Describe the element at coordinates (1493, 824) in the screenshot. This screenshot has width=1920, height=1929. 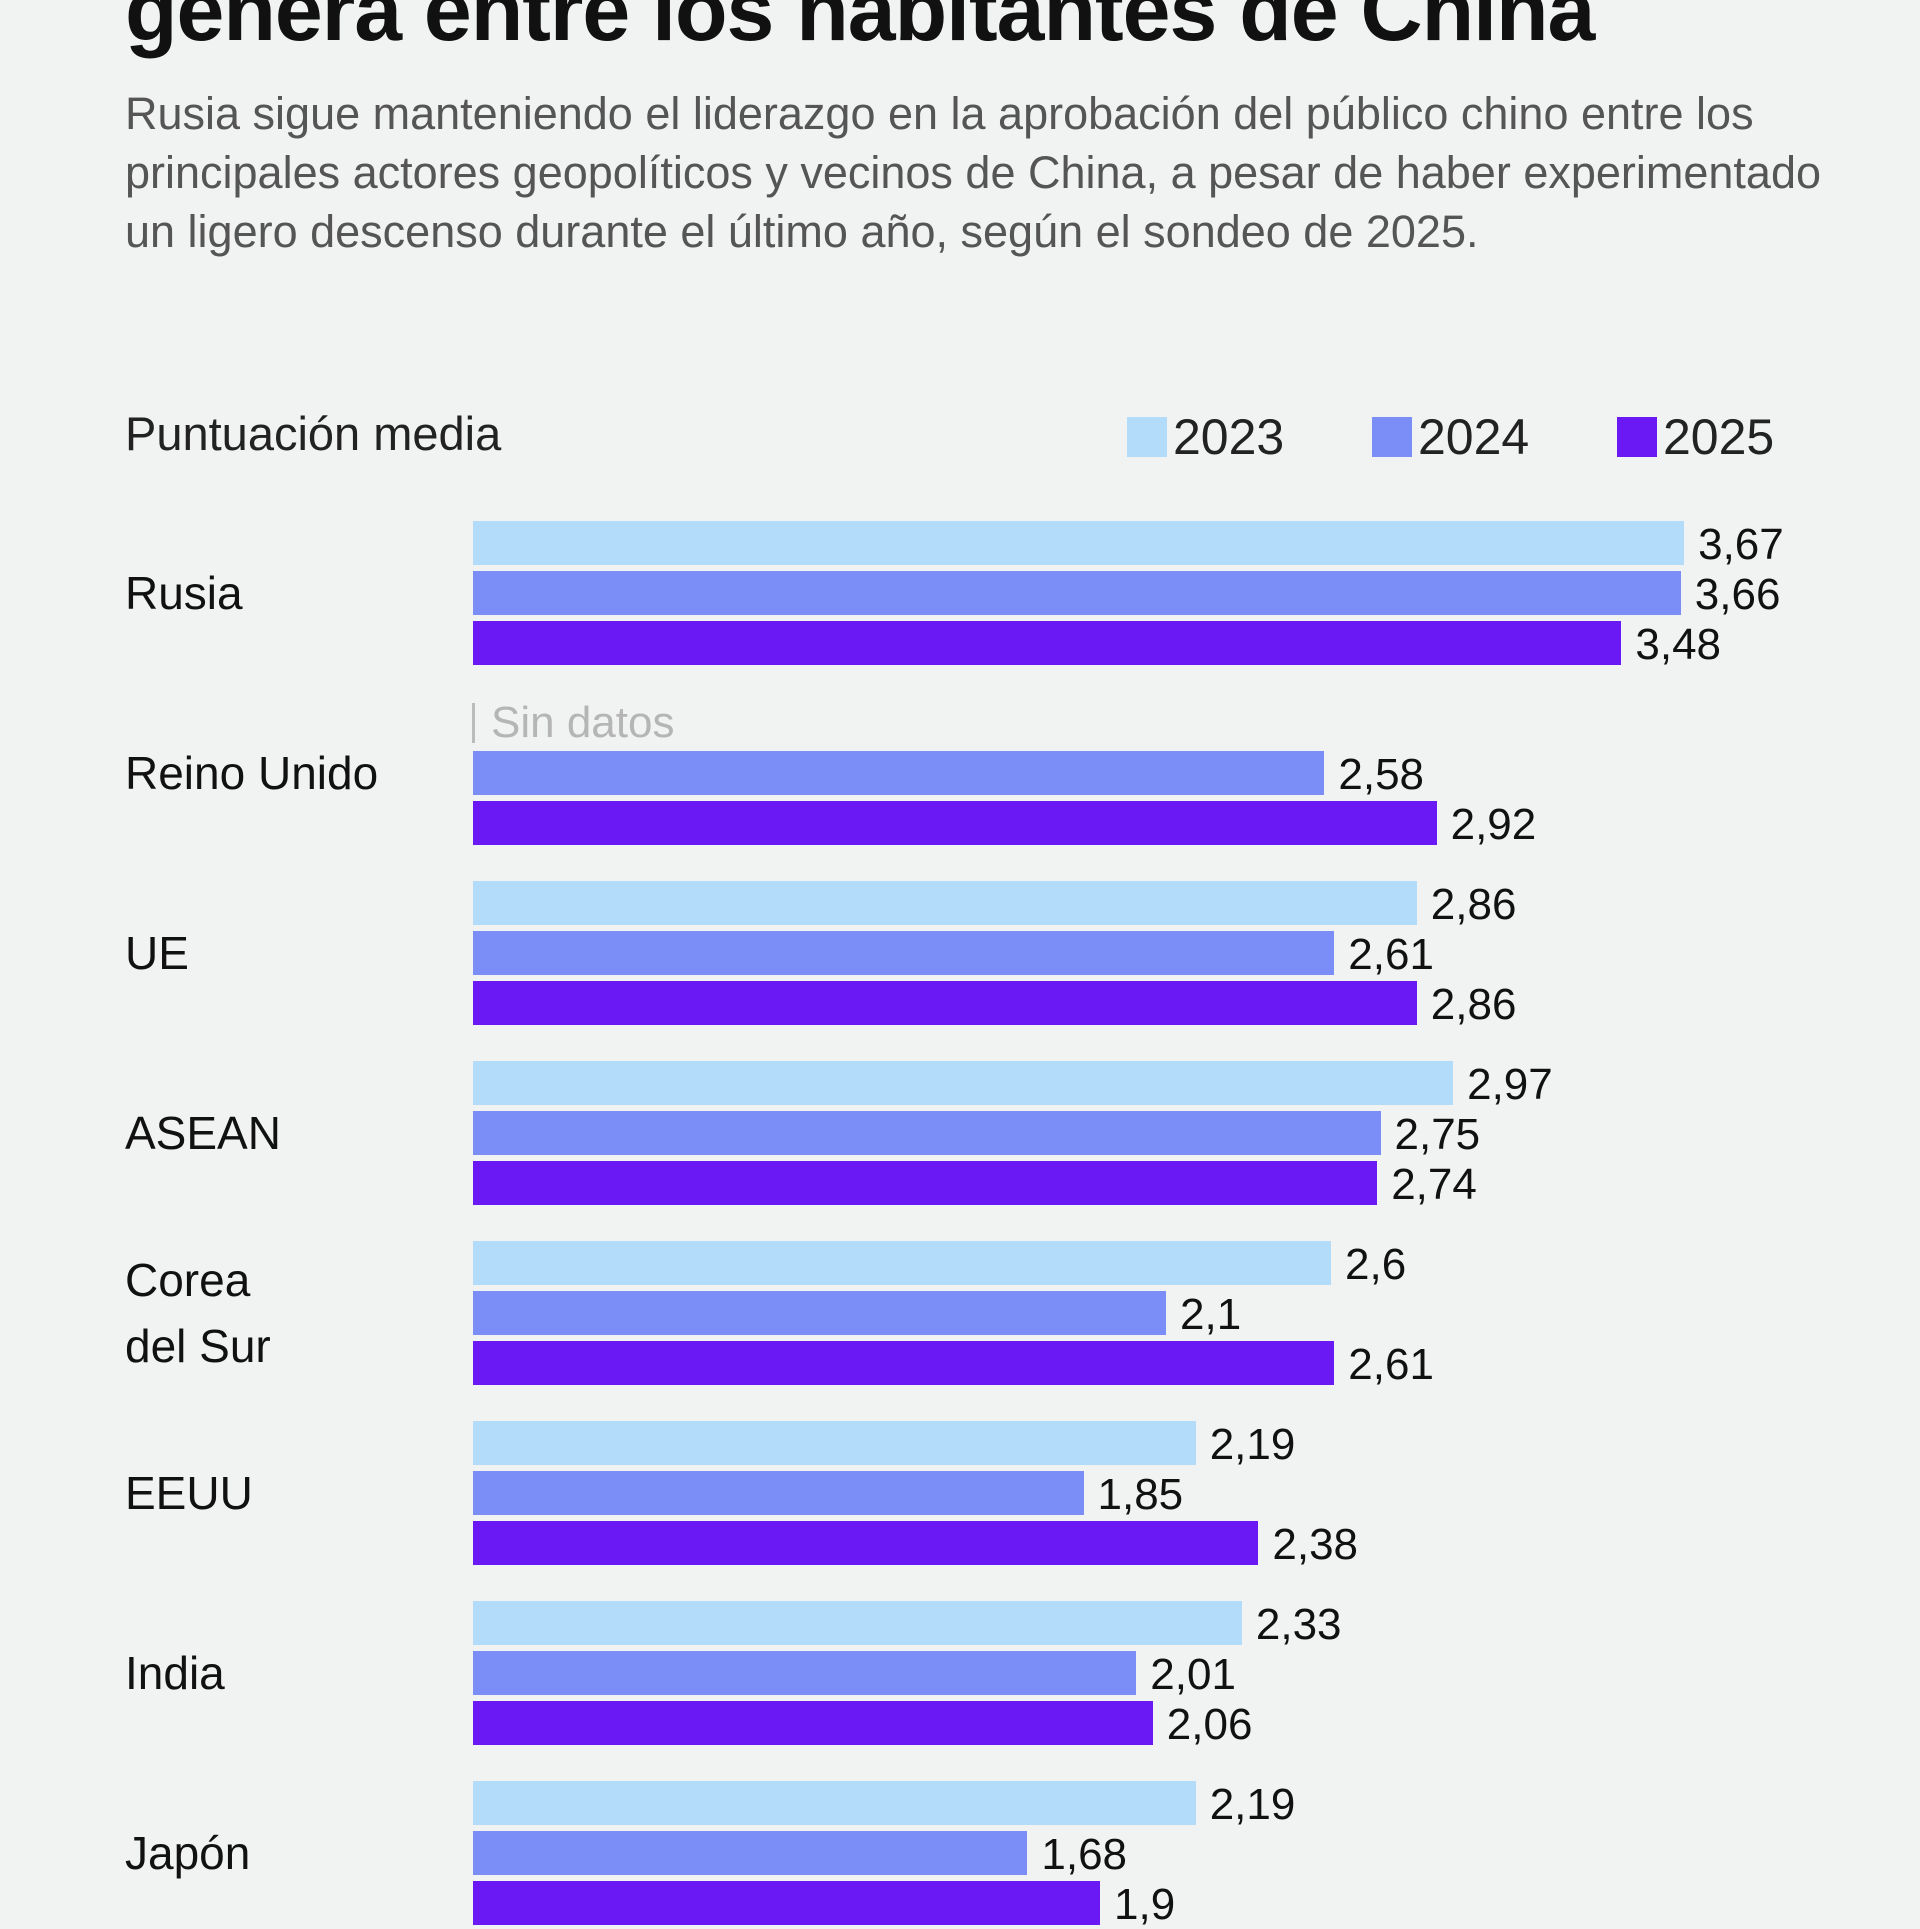
I see `data-label: 2,92` at that location.